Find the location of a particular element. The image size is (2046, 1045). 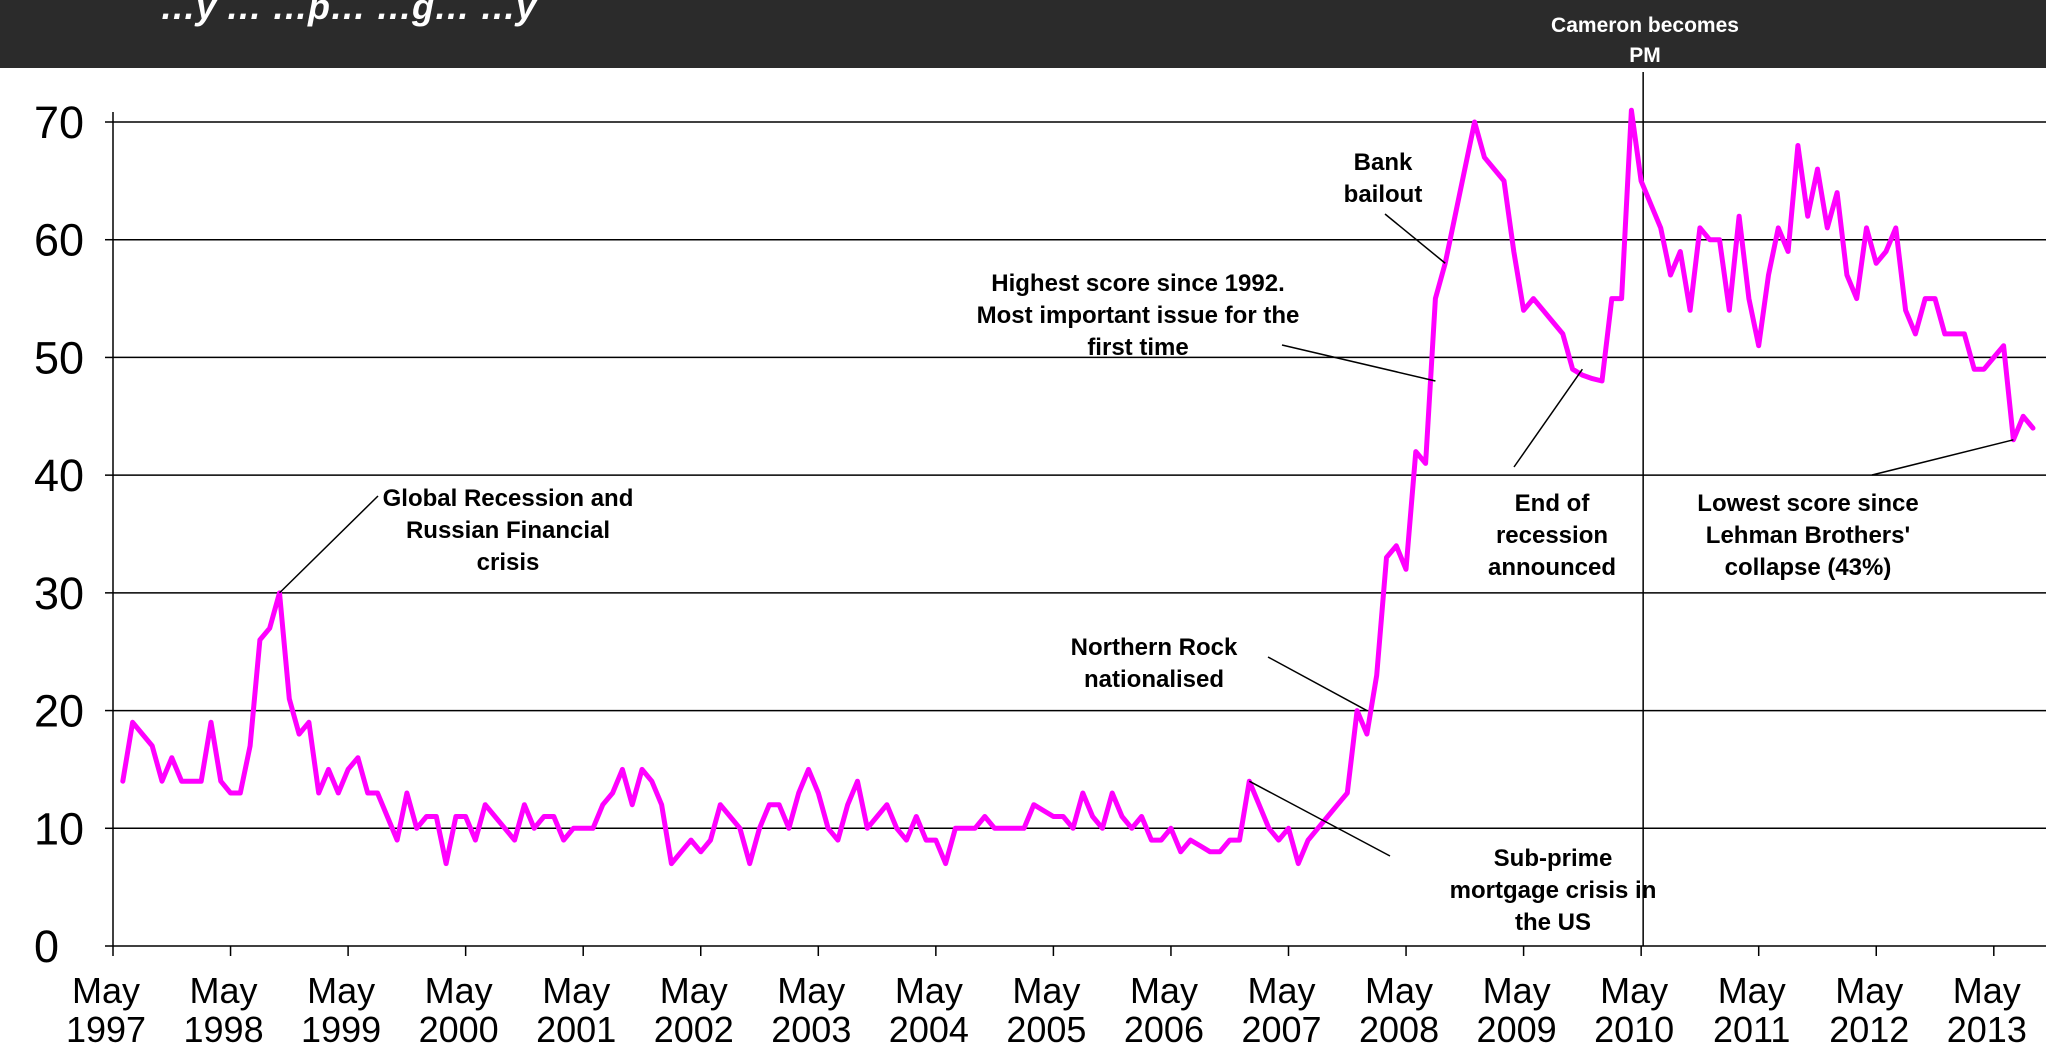

x-tick-label-year: 2008 is located at coordinates (1399, 1027).